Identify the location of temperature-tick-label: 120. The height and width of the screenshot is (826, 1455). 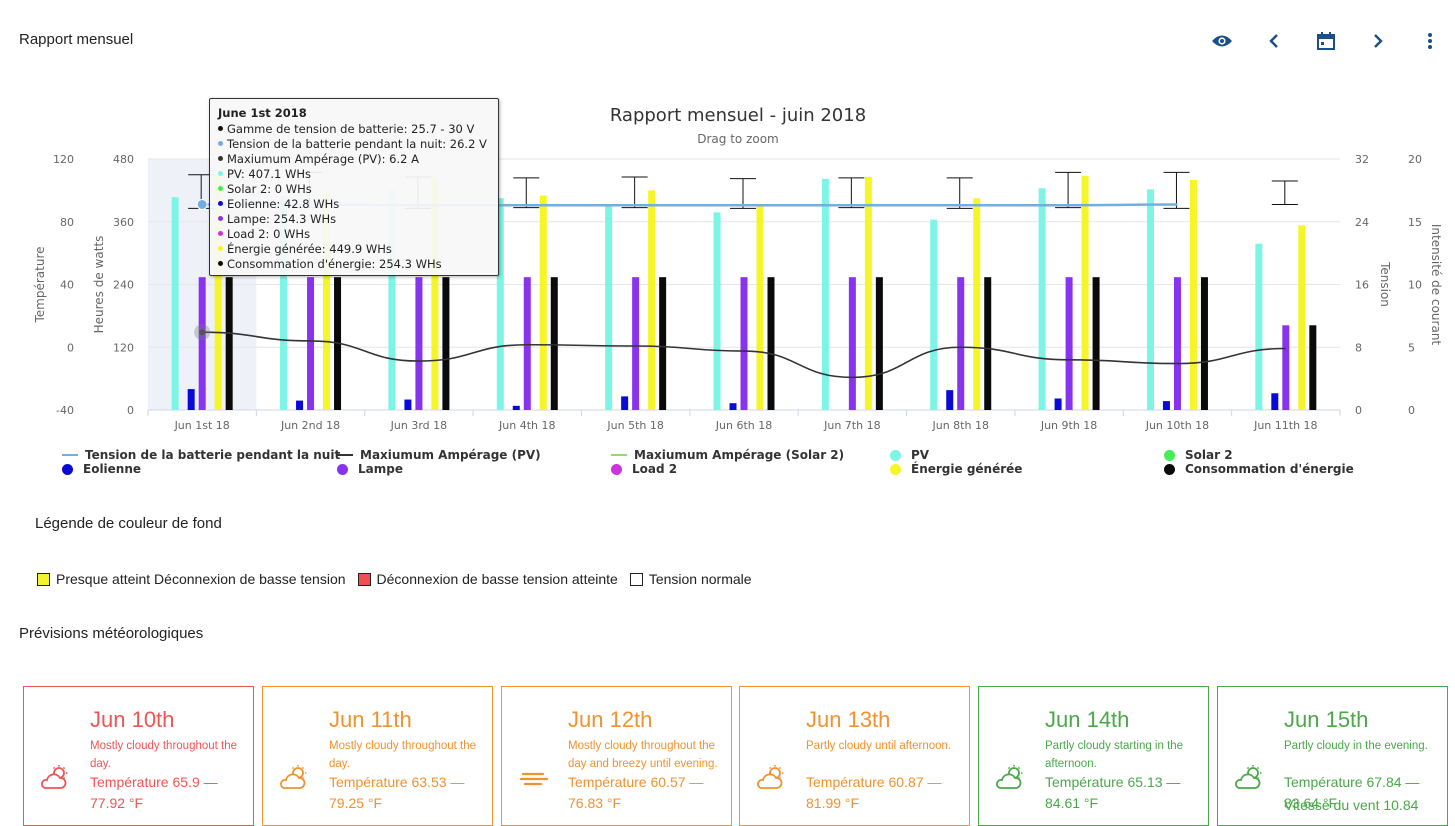
(63, 159).